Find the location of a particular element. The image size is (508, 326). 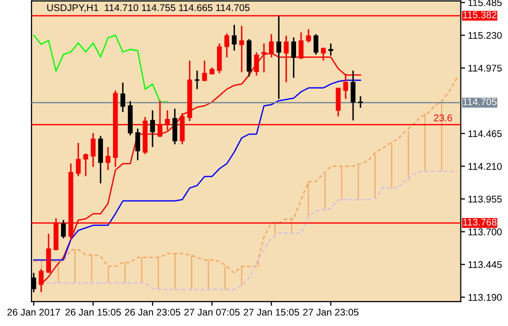

ref-line-label: 115.382 is located at coordinates (479, 14).